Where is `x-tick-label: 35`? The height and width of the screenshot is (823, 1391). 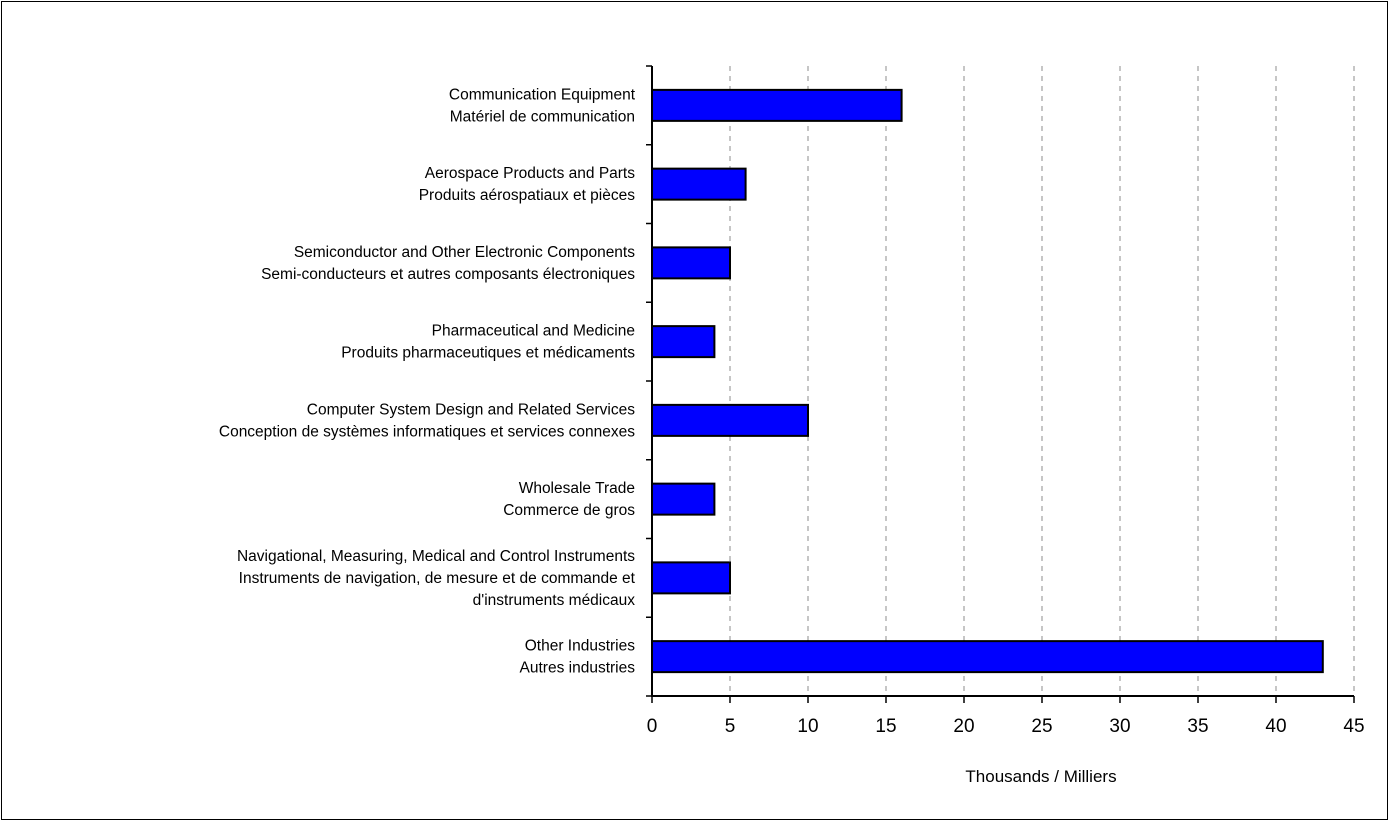 x-tick-label: 35 is located at coordinates (1197, 726).